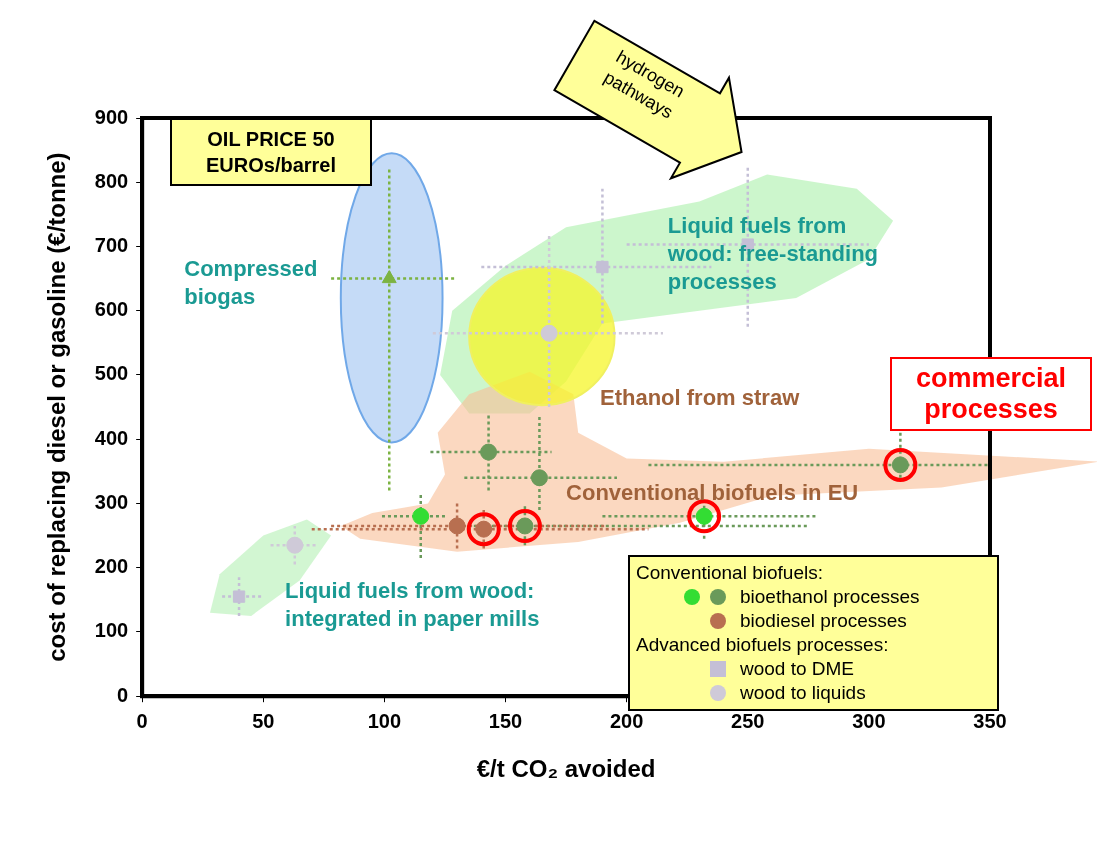  I want to click on y-tick-label: 900, so click(111, 116).